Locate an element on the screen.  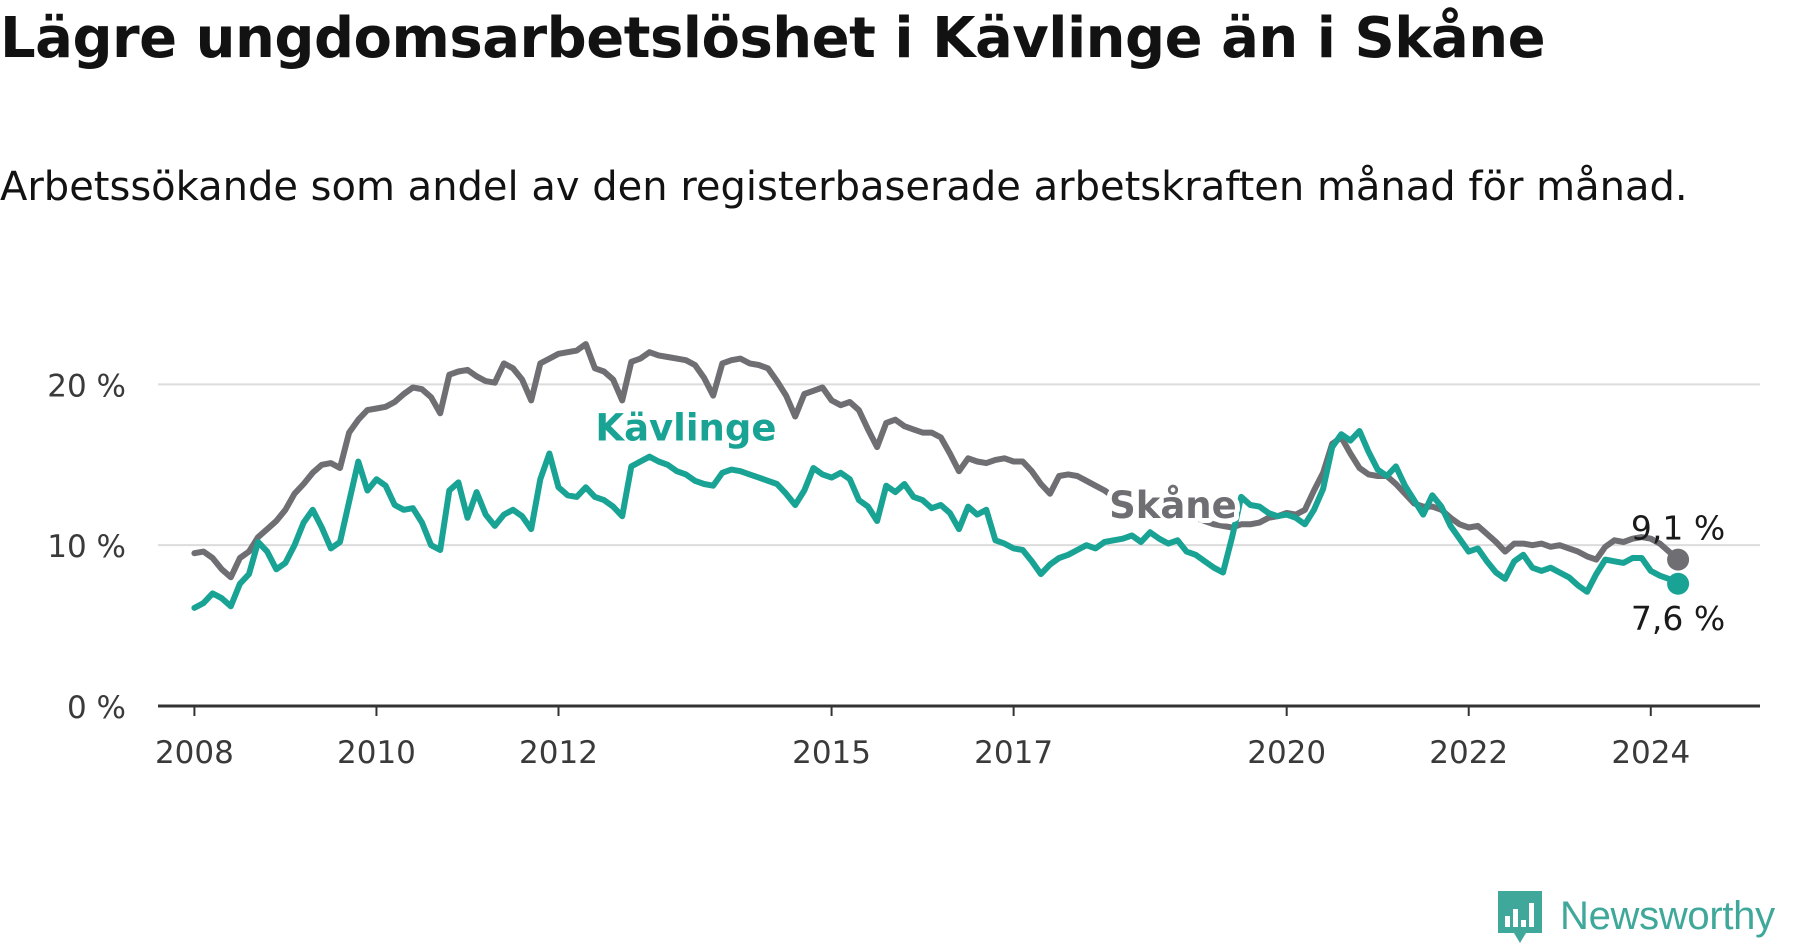
x-tick-label: 2010 is located at coordinates (376, 753).